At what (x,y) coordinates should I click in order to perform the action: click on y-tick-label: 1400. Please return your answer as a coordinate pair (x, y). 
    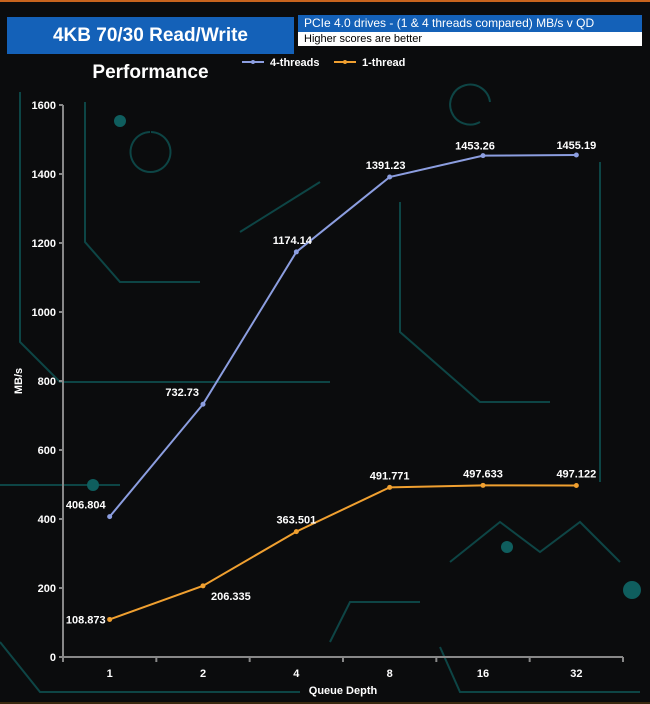
    Looking at the image, I should click on (44, 175).